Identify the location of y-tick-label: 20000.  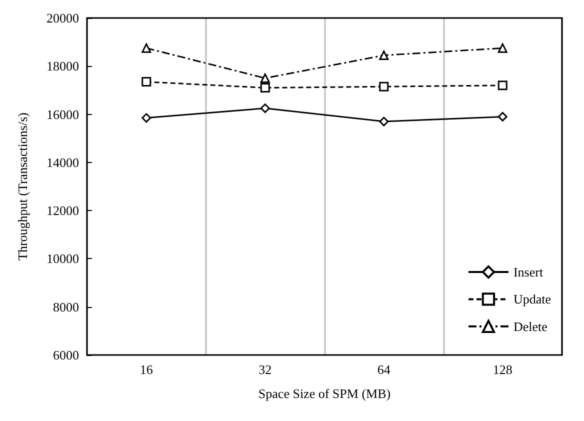
(62, 18).